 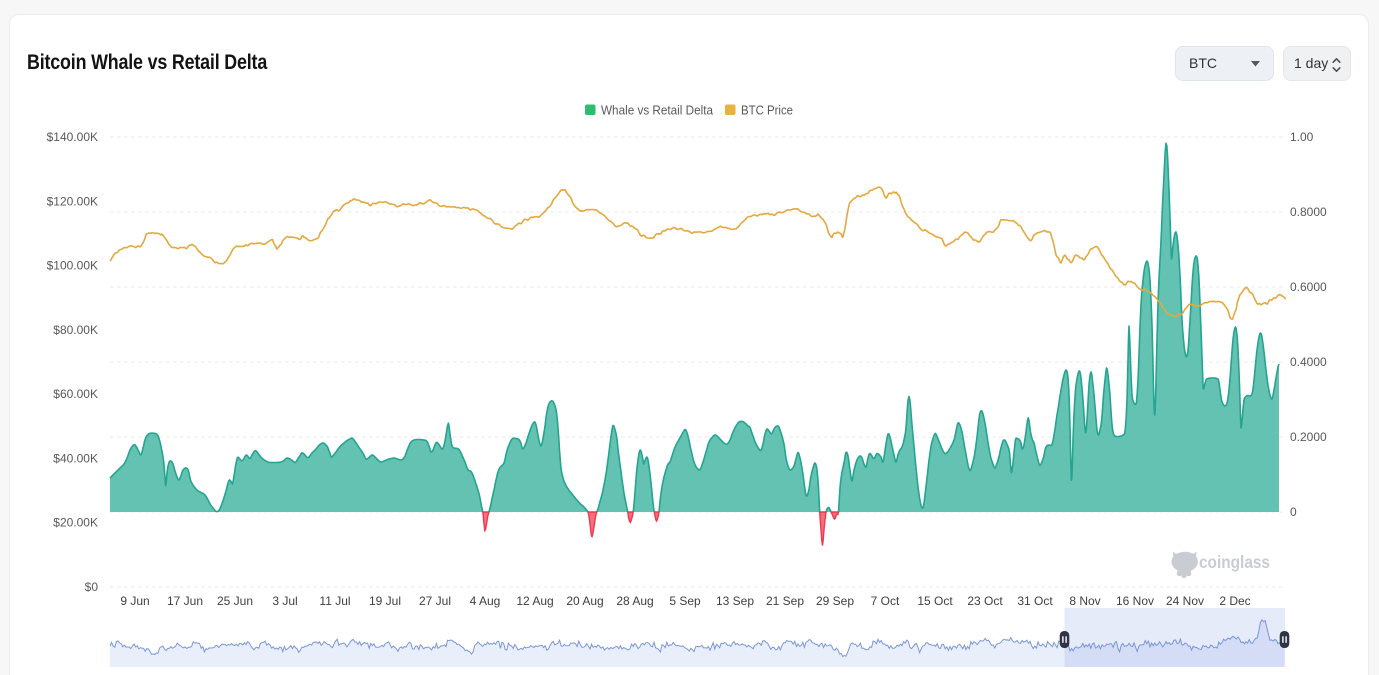 What do you see at coordinates (835, 601) in the screenshot?
I see `svg-text: 29 Sep` at bounding box center [835, 601].